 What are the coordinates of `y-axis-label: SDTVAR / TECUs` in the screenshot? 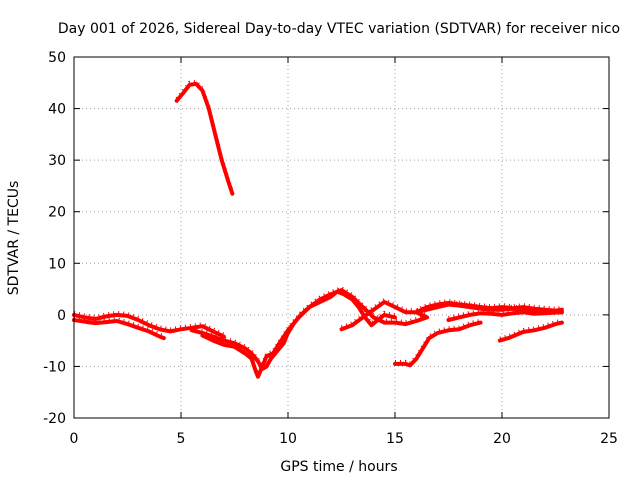 It's located at (14, 238).